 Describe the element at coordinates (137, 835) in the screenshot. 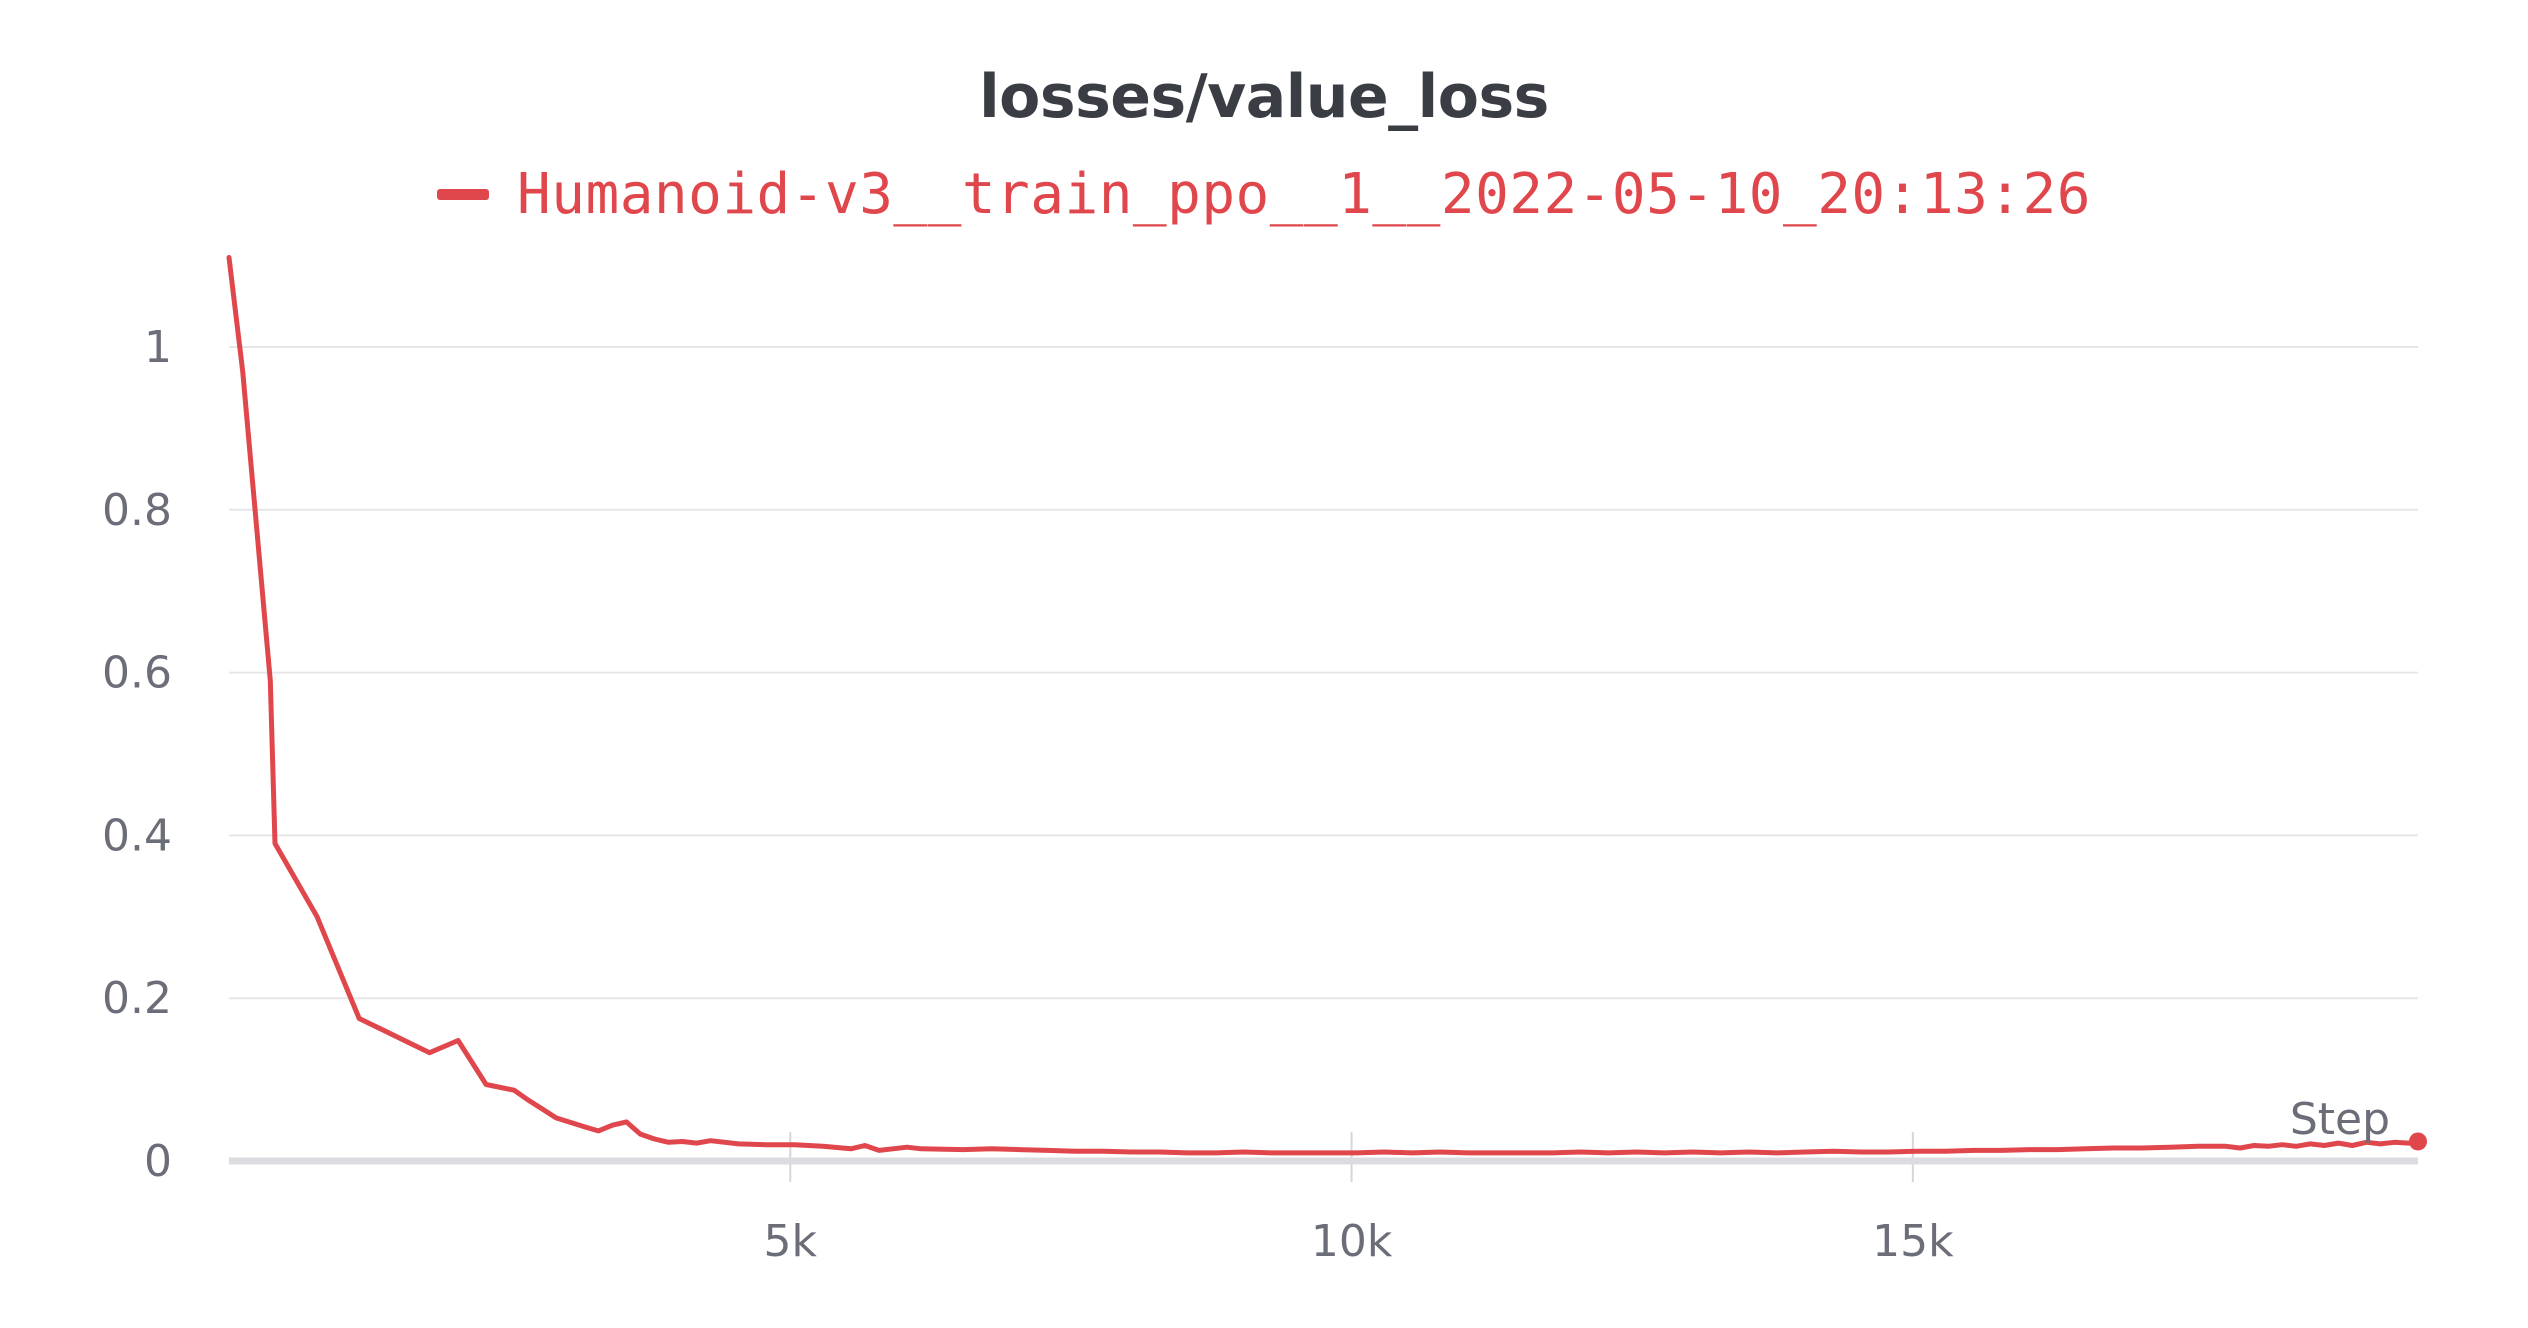

I see `y-tick-label: 0.4` at that location.